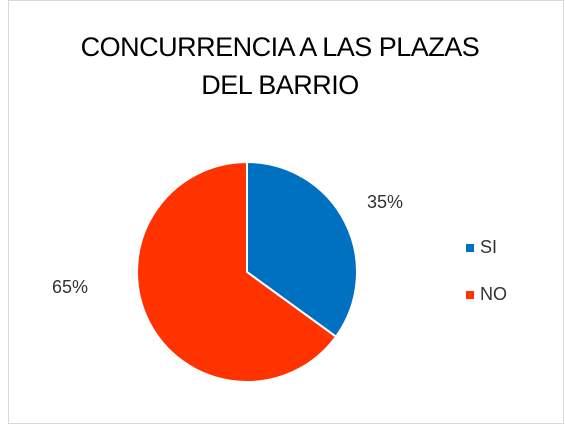 The width and height of the screenshot is (565, 425). What do you see at coordinates (280, 66) in the screenshot?
I see `chart-title: CONCURRENCIA A LAS PLAZAS DEL BARRIO` at bounding box center [280, 66].